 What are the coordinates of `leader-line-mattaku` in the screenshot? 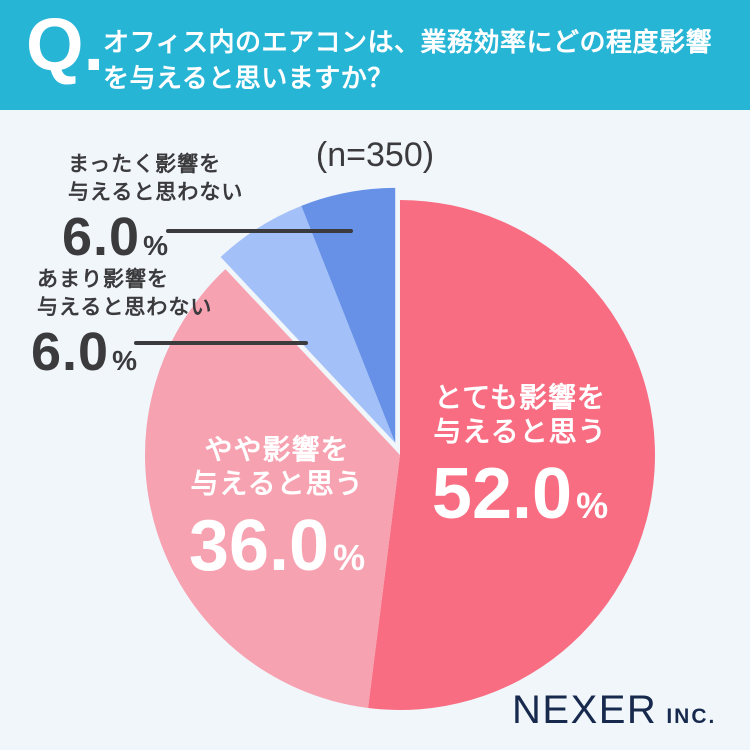 It's located at (259, 231).